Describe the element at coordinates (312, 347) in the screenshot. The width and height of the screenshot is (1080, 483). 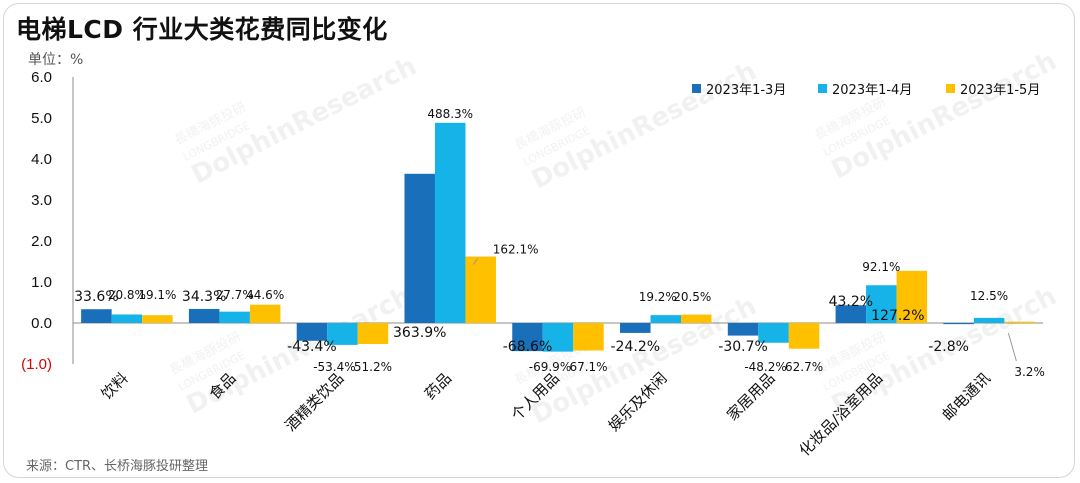
I see `data-label-series-1: -43.4%` at that location.